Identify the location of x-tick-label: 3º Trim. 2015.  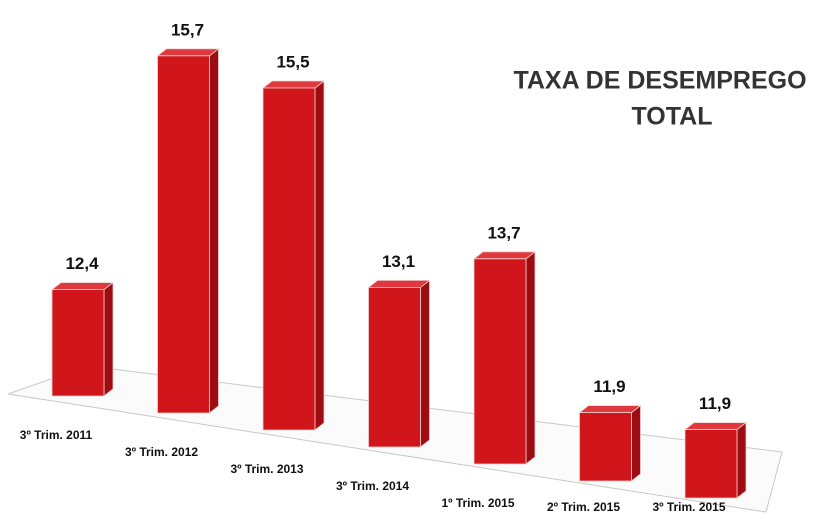
(688, 507).